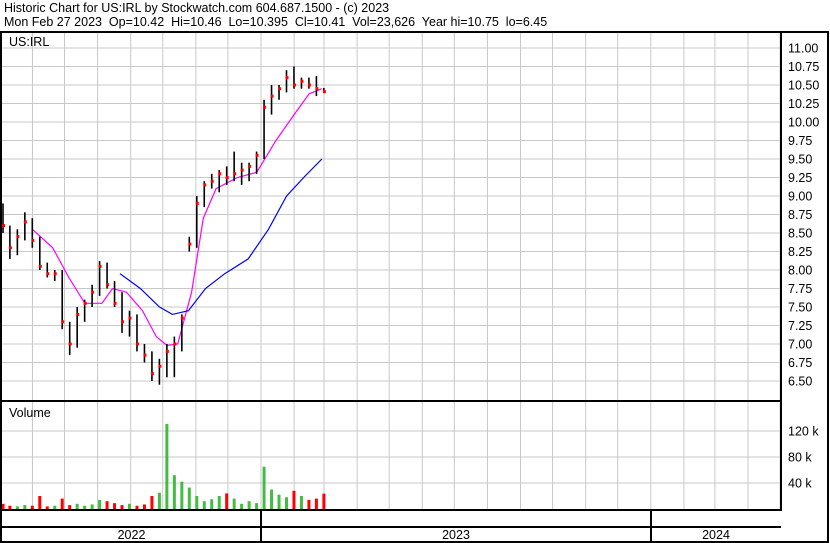 The width and height of the screenshot is (830, 543). I want to click on price-tick-label: 9.50, so click(800, 160).